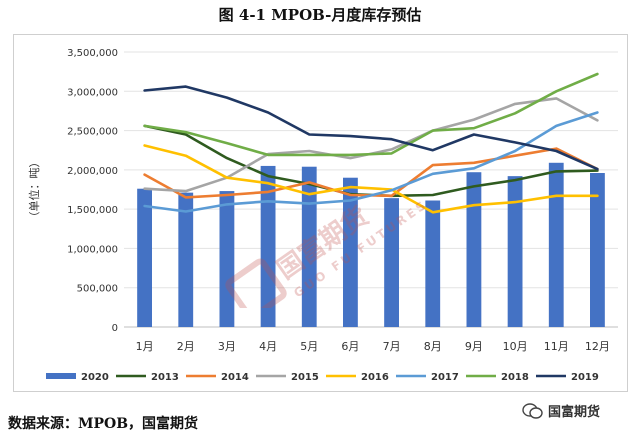 Image resolution: width=640 pixels, height=441 pixels. Describe the element at coordinates (433, 346) in the screenshot. I see `x-tick-label: 8月` at that location.